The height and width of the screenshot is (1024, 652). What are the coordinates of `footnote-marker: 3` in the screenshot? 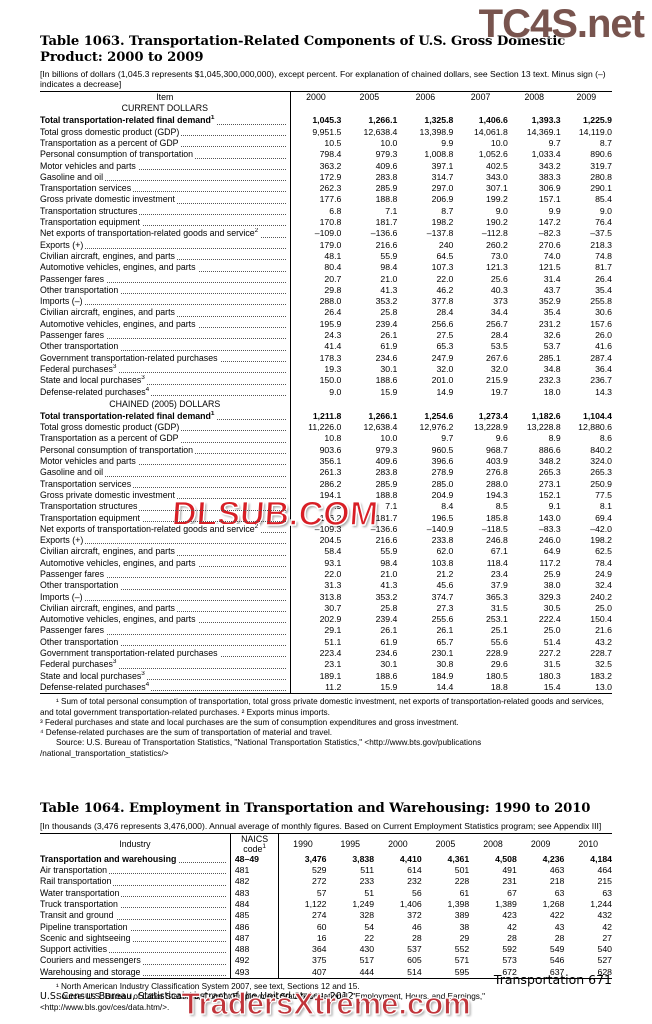 It's located at (143, 378).